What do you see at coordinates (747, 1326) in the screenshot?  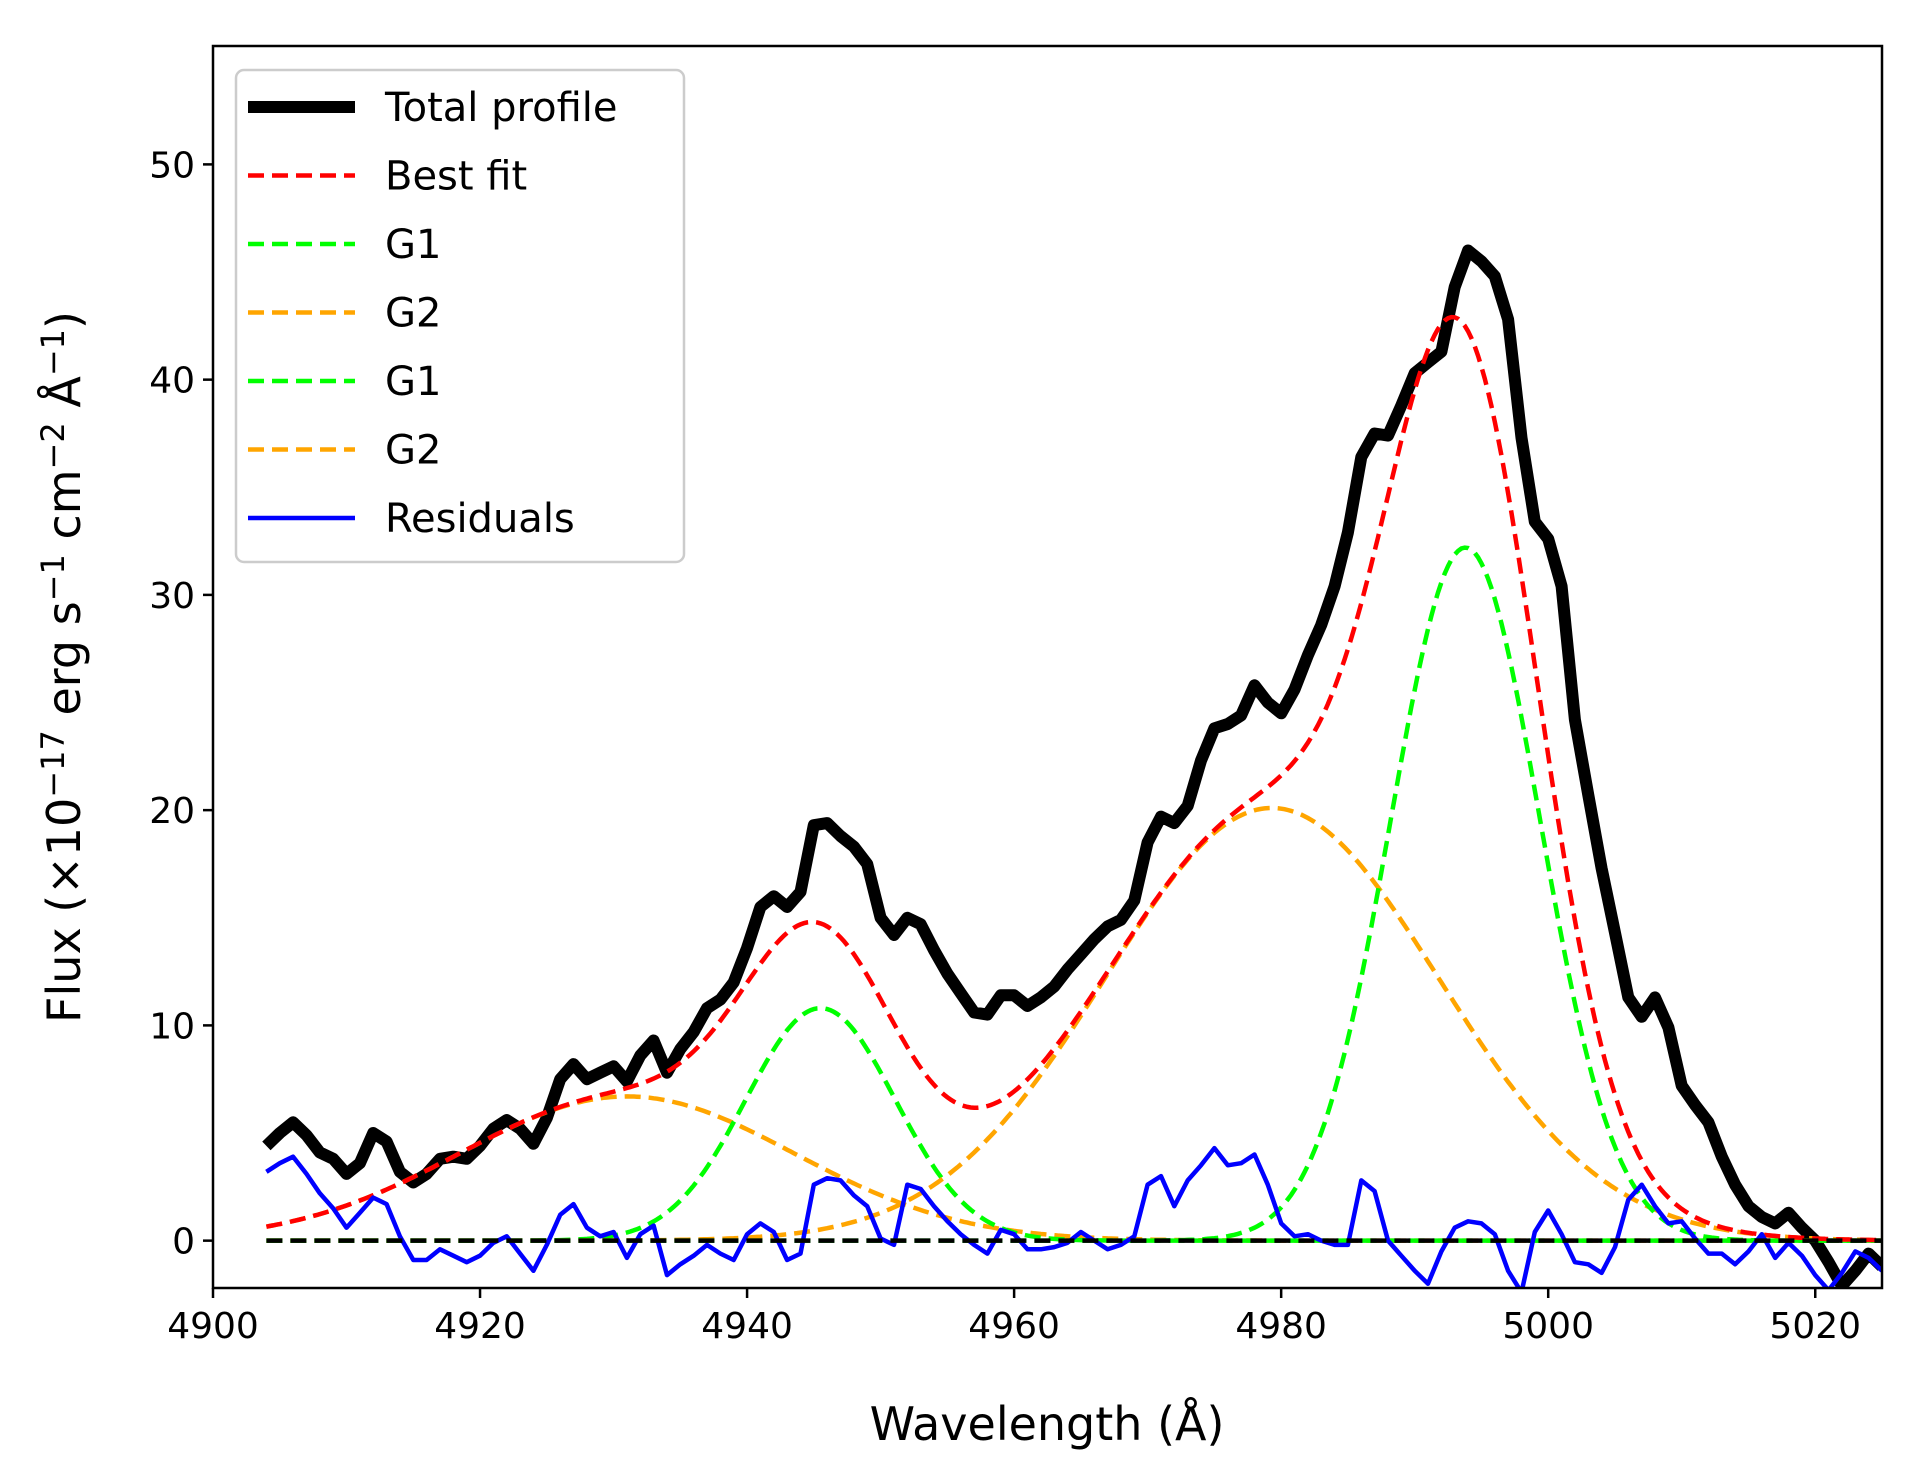 I see `x-tick-label: 4940` at bounding box center [747, 1326].